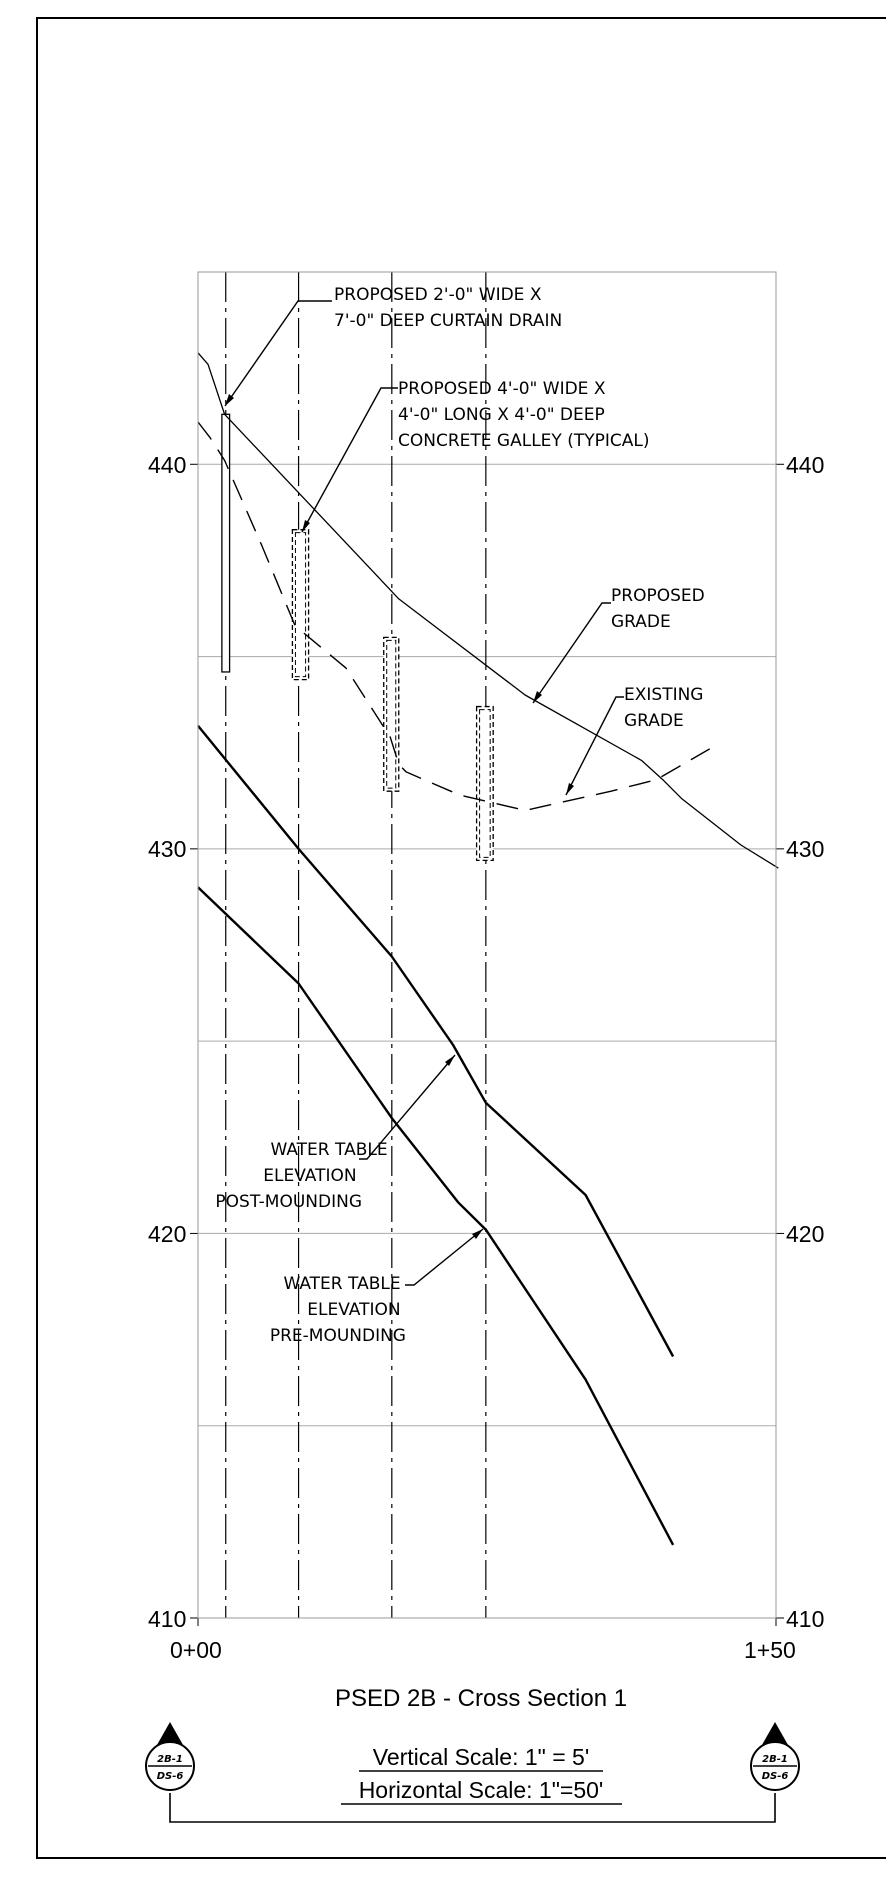 This screenshot has height=1879, width=886. I want to click on y-tick-430-left: 430, so click(167, 849).